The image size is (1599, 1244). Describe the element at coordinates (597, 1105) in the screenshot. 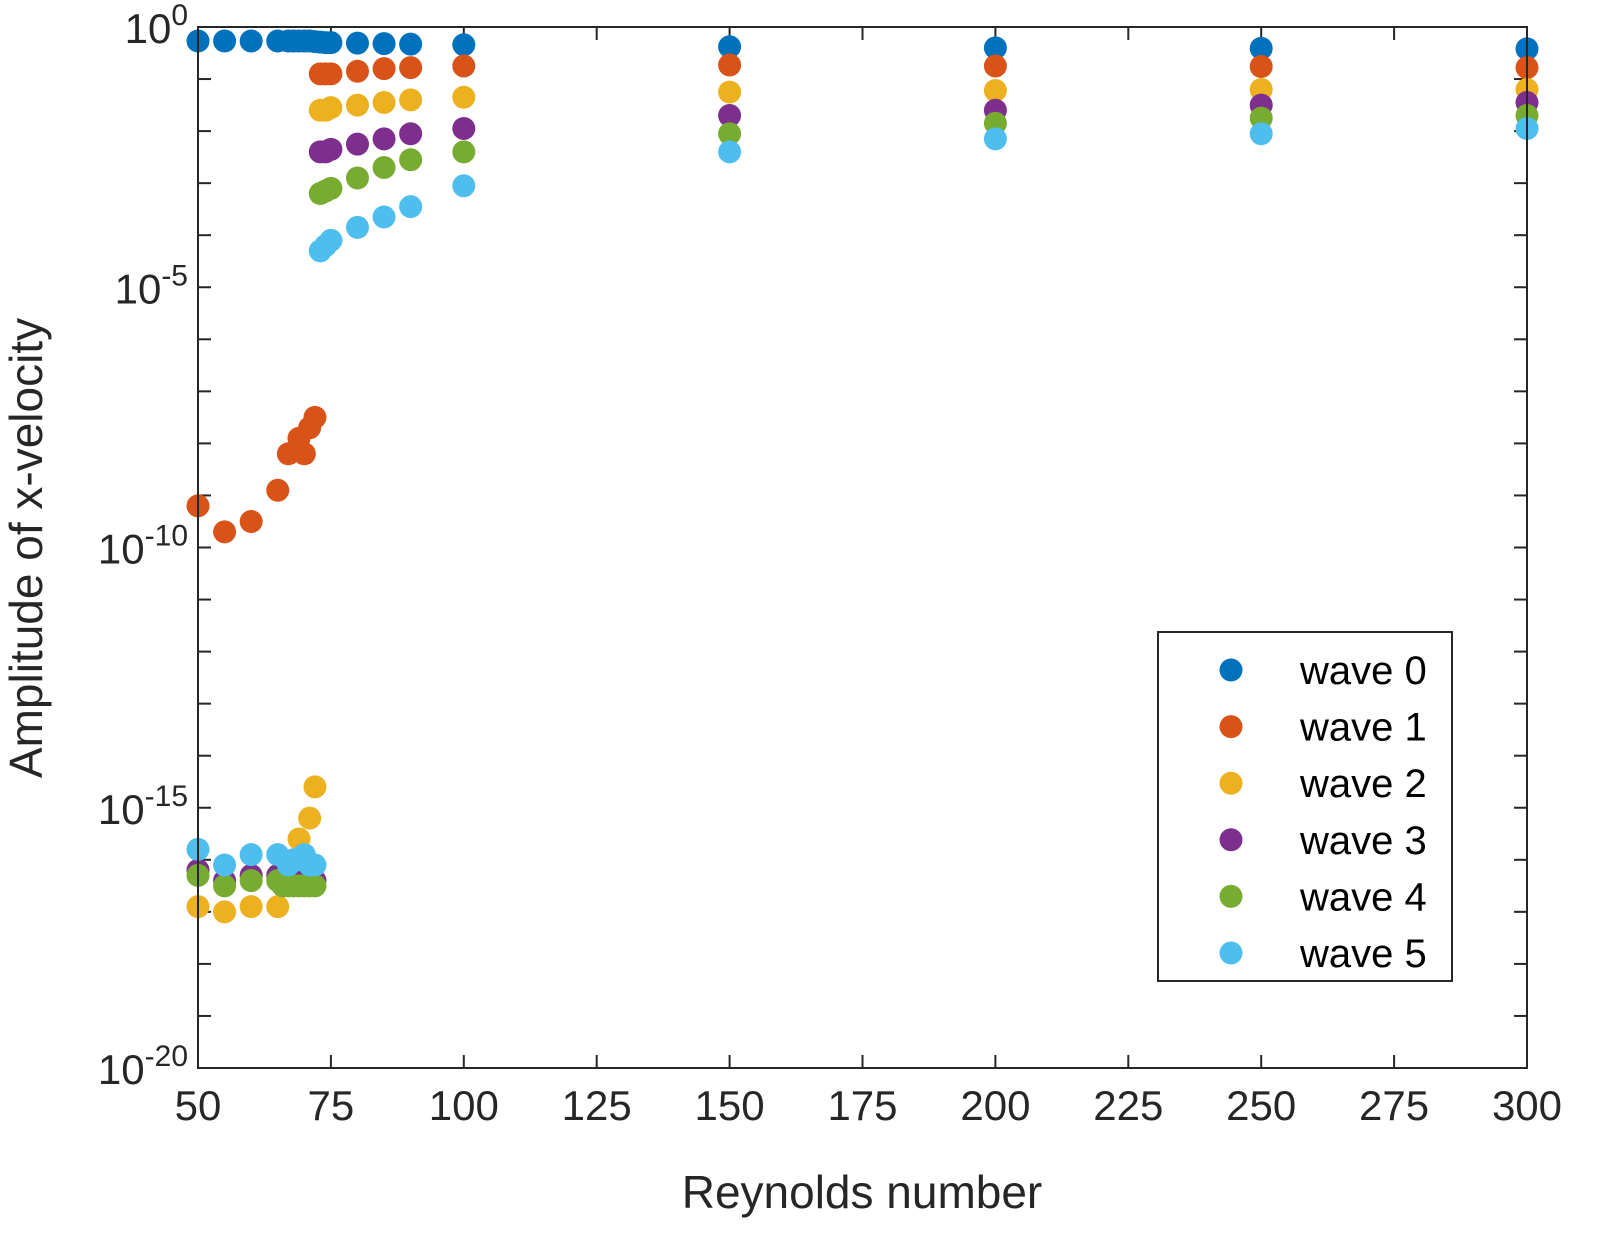

I see `x-tick-label: 125` at that location.